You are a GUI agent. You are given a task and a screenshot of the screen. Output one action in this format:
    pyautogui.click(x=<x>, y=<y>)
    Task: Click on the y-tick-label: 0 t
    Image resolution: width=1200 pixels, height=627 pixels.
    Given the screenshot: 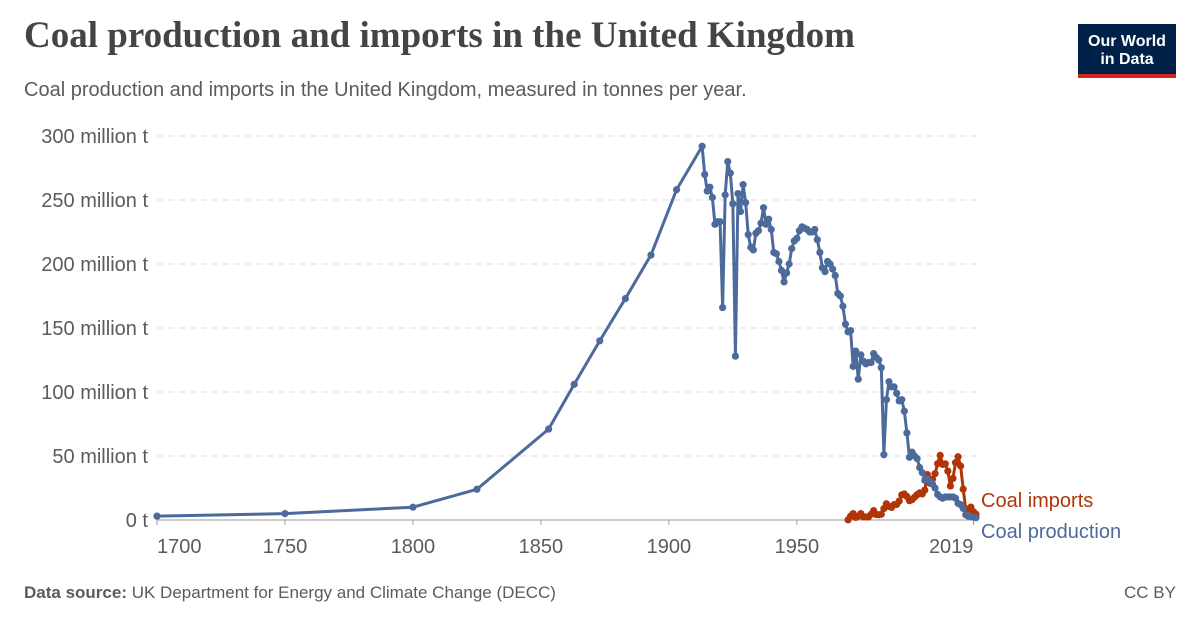 What is the action you would take?
    pyautogui.click(x=137, y=521)
    